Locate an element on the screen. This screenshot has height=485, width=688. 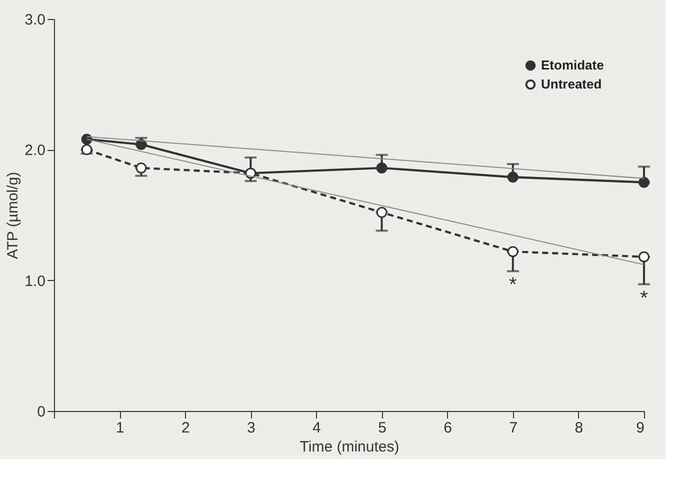
y-tick-label: 2.0 is located at coordinates (35, 151).